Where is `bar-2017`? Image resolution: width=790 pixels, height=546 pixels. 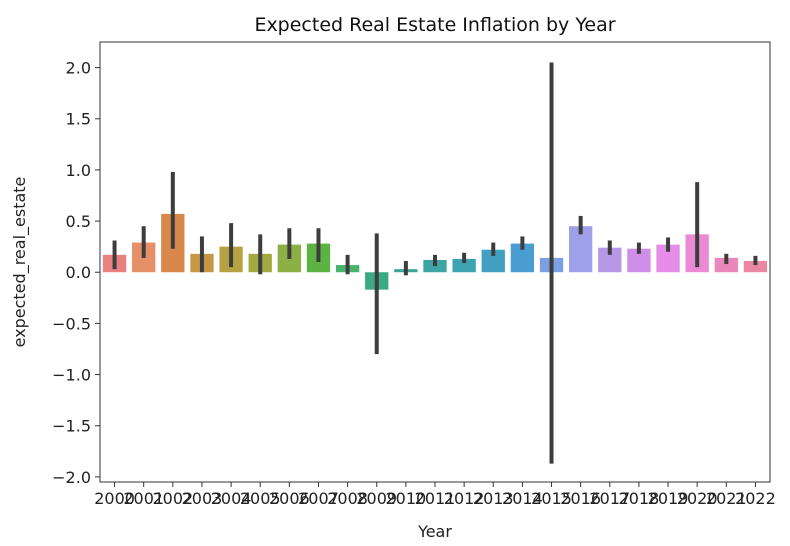
bar-2017 is located at coordinates (610, 260).